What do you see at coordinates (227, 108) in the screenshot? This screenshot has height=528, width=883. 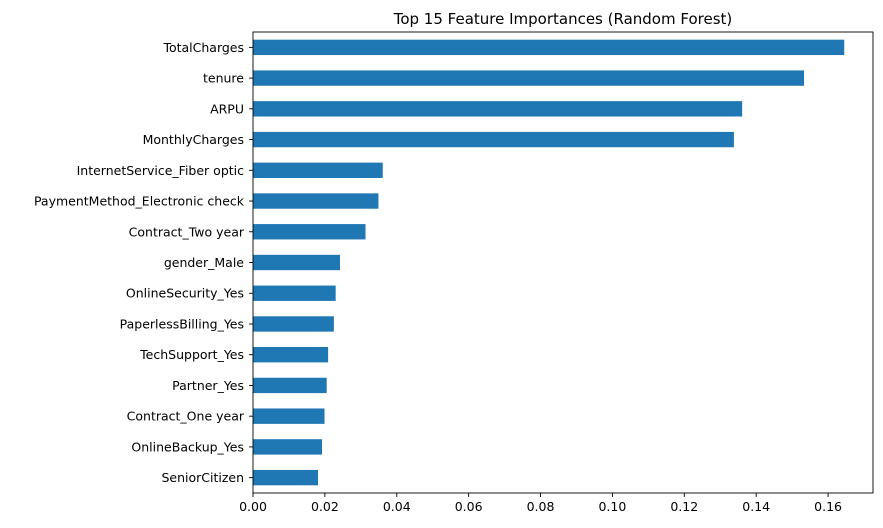 I see `y-tick-label: ARPU` at bounding box center [227, 108].